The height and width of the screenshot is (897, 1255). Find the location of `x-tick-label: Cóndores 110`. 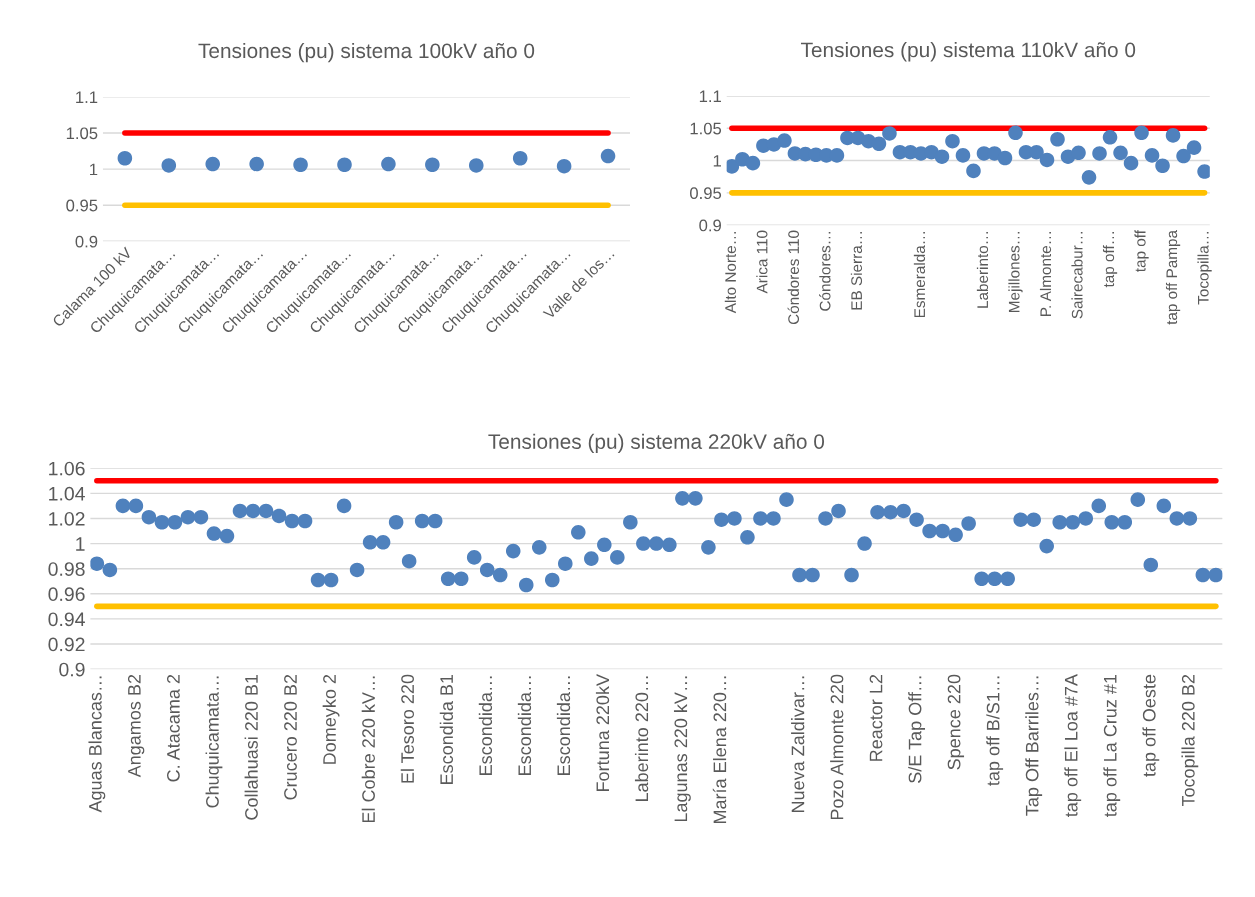

x-tick-label: Cóndores 110 is located at coordinates (793, 277).